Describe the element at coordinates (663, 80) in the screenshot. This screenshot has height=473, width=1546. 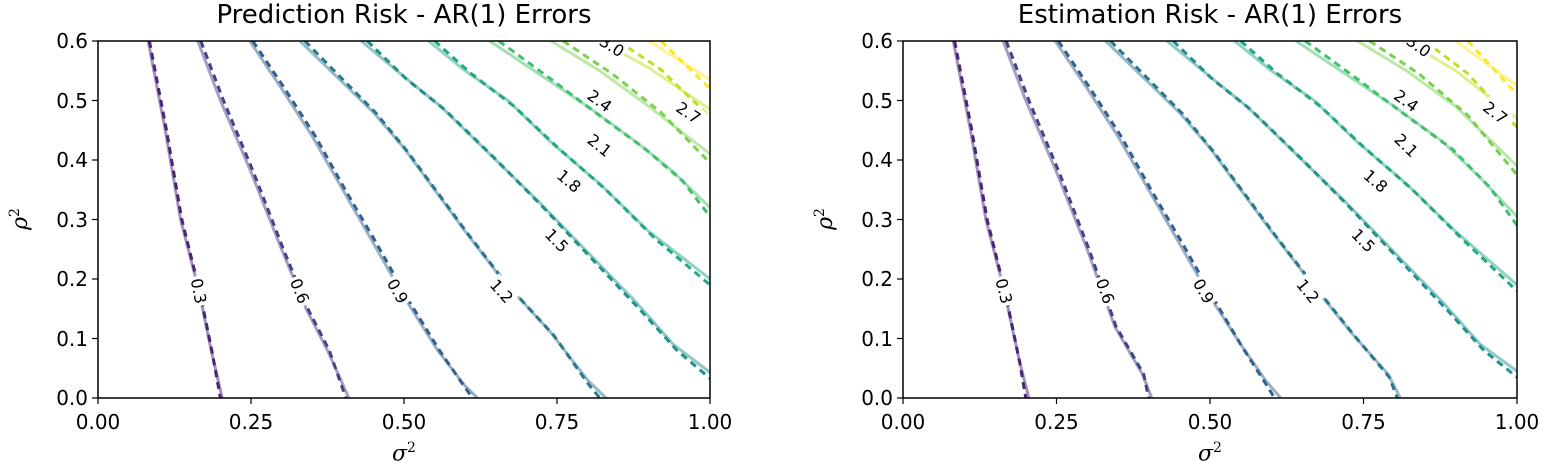
I see `contour-dashed-2.7` at that location.